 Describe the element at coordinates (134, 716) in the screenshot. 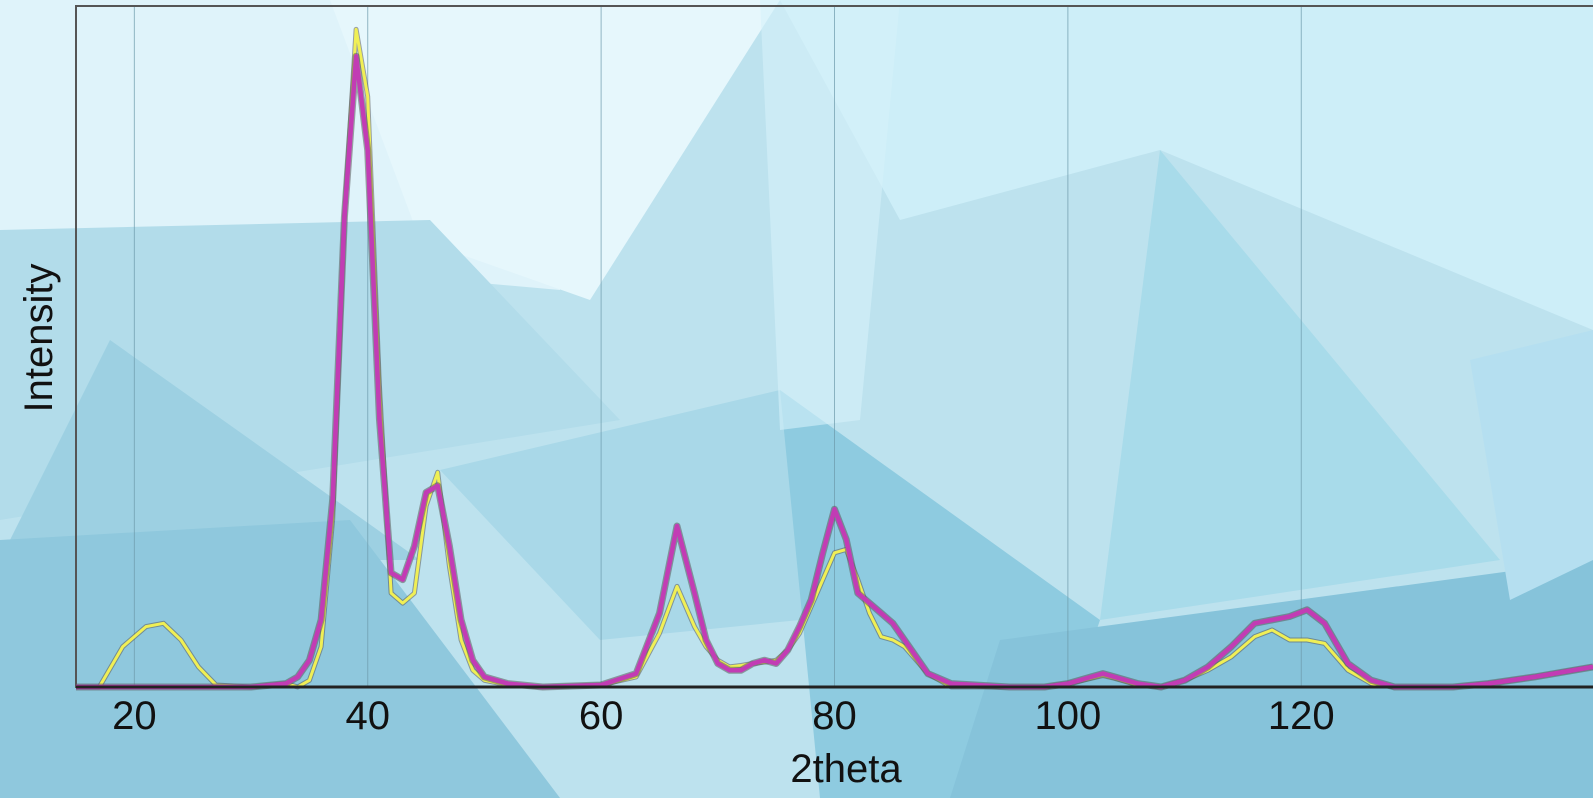

I see `x-tick-label: 20` at that location.